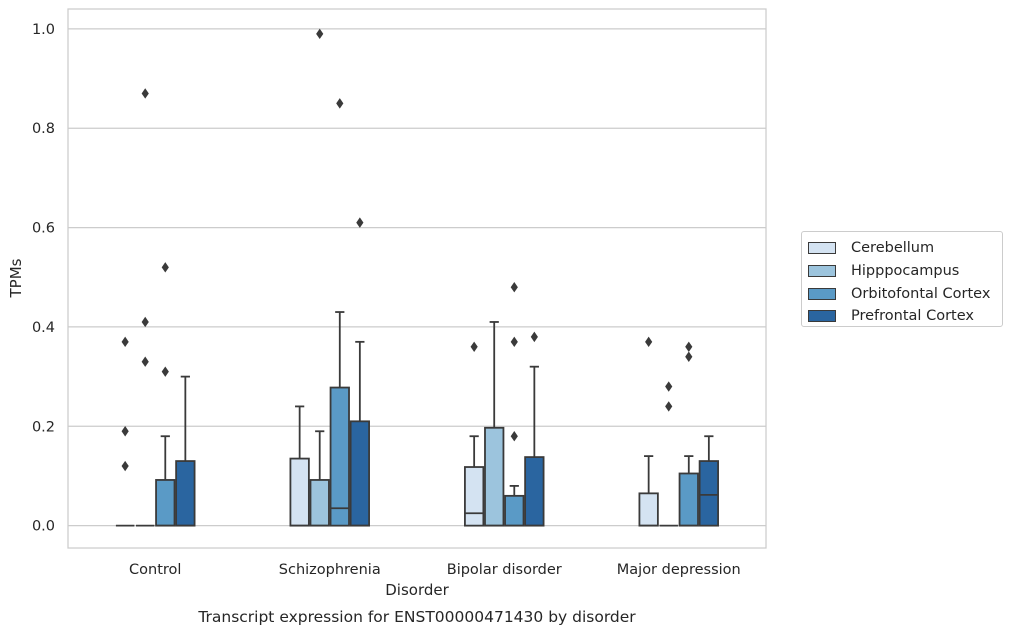  What do you see at coordinates (43, 427) in the screenshot?
I see `y-tick-label: 0.2` at bounding box center [43, 427].